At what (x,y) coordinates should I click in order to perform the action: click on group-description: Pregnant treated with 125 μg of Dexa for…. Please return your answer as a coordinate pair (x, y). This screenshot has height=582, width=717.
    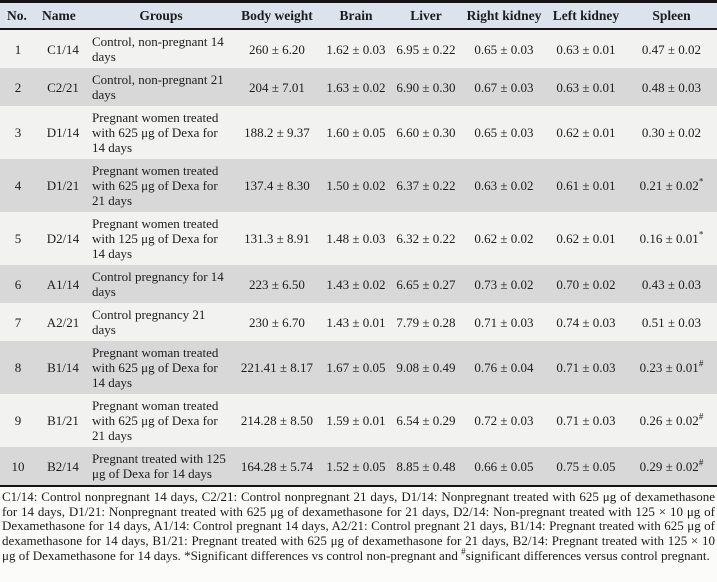
    Looking at the image, I should click on (159, 466).